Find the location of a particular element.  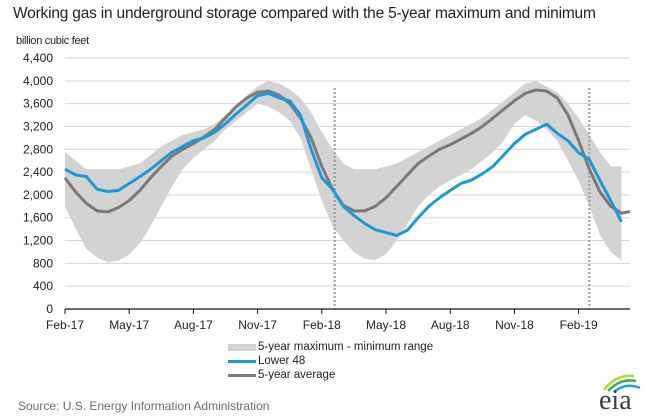

legend-label-average: 5-year average is located at coordinates (297, 375).